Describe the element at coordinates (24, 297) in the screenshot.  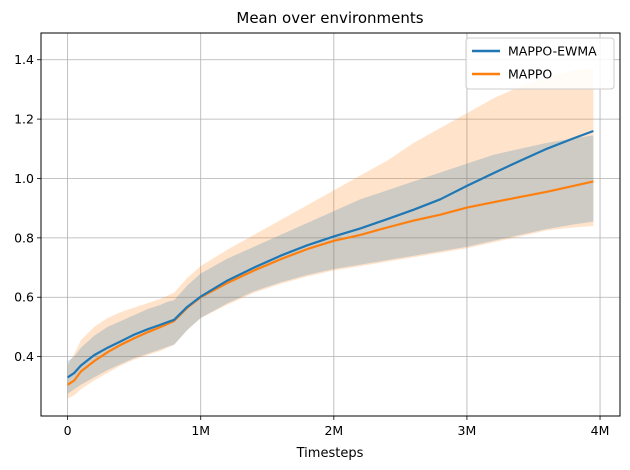
I see `y-tick-label: 0.6` at that location.